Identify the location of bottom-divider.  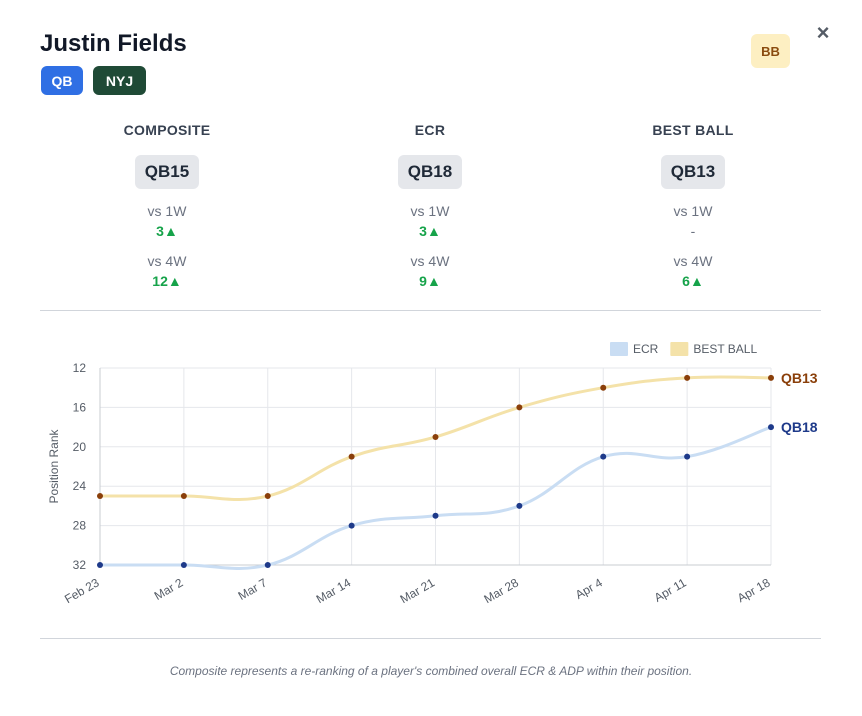
(430, 638).